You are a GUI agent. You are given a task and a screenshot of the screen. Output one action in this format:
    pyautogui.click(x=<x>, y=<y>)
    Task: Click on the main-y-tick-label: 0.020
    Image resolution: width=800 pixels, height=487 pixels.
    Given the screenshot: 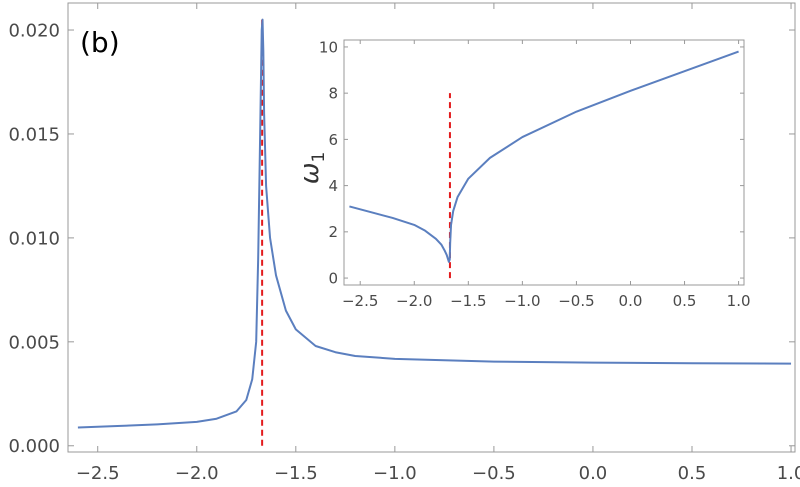 What is the action you would take?
    pyautogui.click(x=34, y=31)
    